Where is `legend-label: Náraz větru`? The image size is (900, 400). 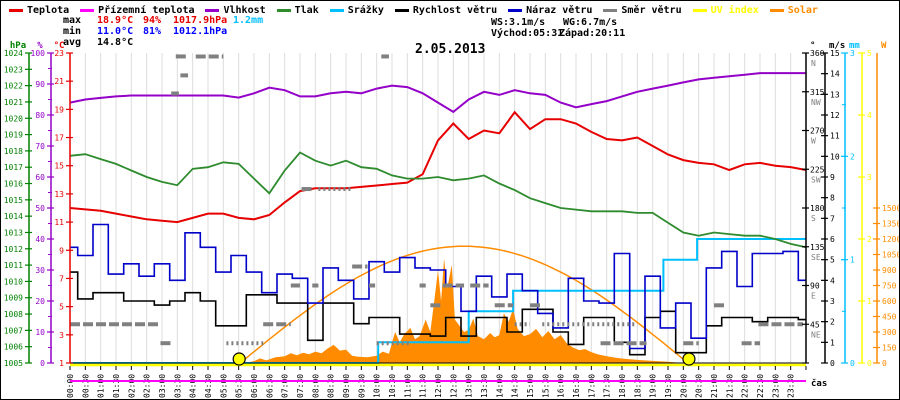 legend-label: Náraz větru is located at coordinates (559, 10).